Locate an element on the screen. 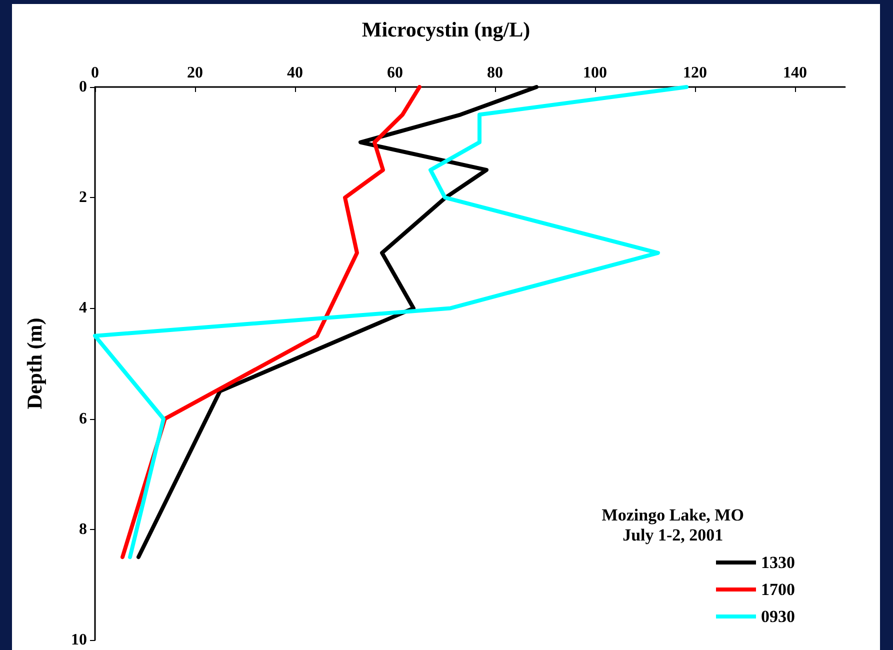 Image resolution: width=893 pixels, height=650 pixels. y-tick-label: 6 is located at coordinates (83, 419).